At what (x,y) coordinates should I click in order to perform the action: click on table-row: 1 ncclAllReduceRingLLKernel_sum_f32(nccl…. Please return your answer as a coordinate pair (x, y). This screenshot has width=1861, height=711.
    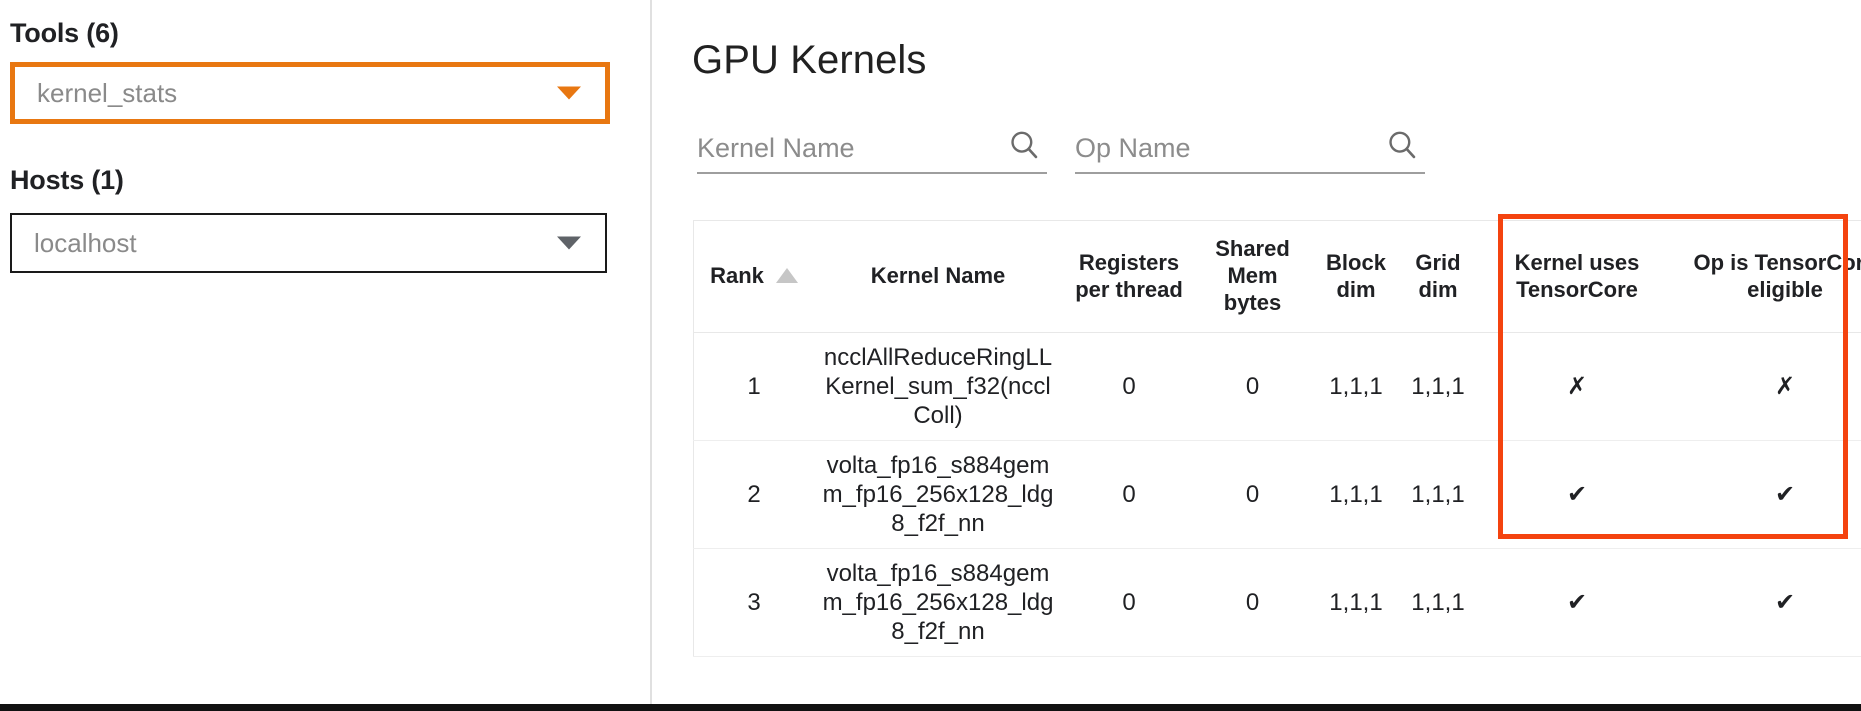
    Looking at the image, I should click on (1277, 386).